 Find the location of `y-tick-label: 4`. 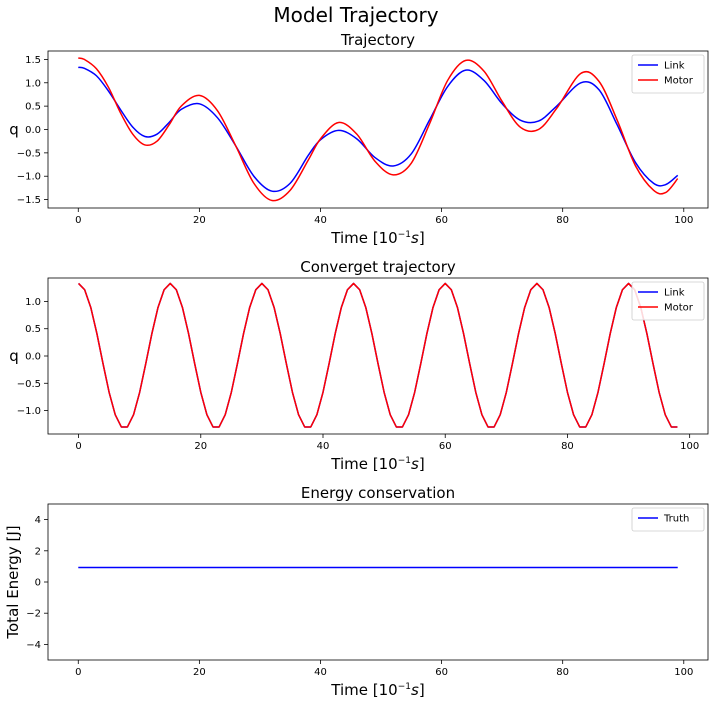

y-tick-label: 4 is located at coordinates (38, 520).